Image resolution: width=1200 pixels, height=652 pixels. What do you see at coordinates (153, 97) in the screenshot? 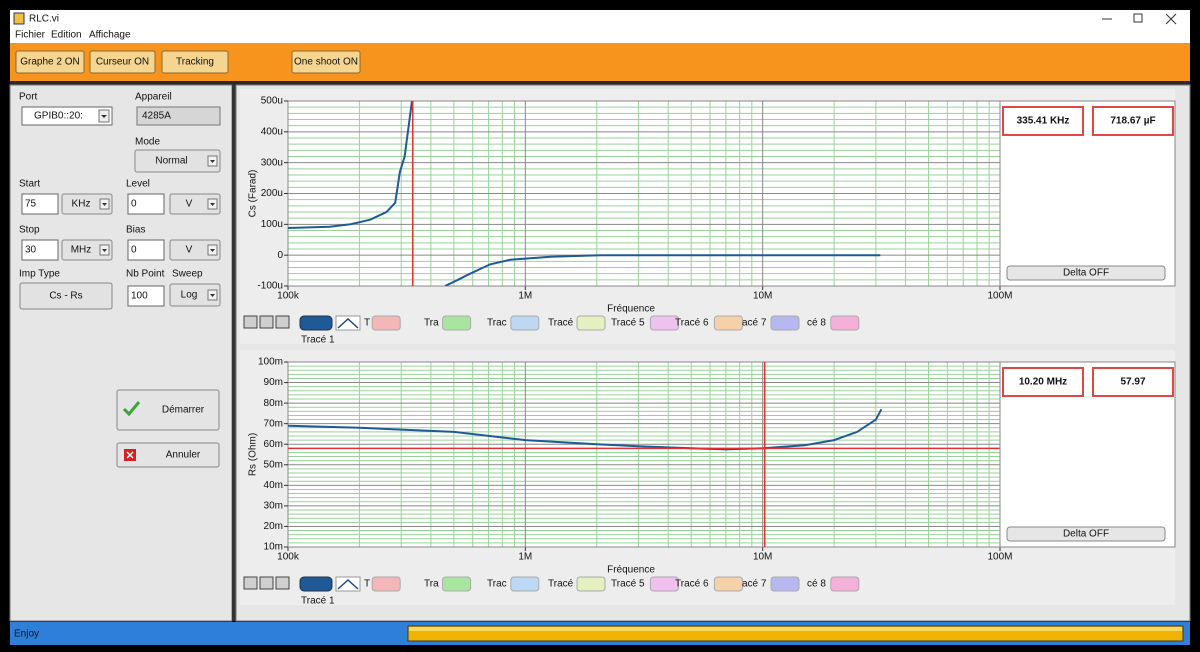
I see `control-label: Appareil` at bounding box center [153, 97].